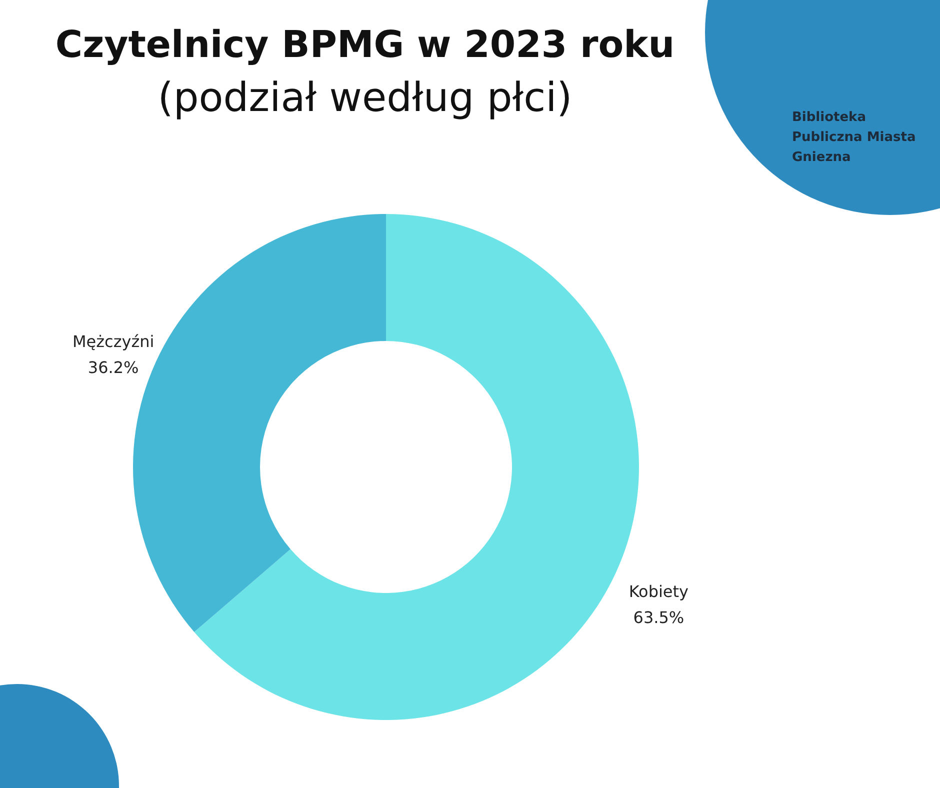  What do you see at coordinates (365, 44) in the screenshot?
I see `chart-title: Czytelnicy BPMG w 2023 roku` at bounding box center [365, 44].